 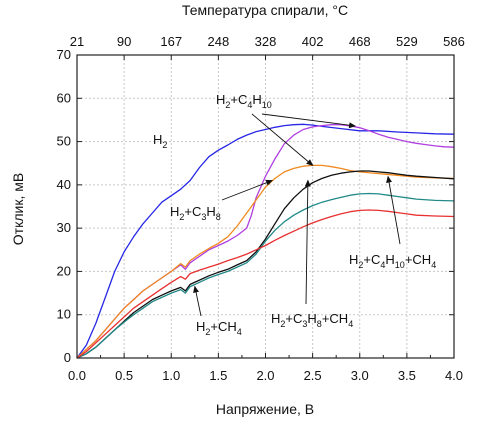 I want to click on x-tick-label: 0.5, so click(x=124, y=375).